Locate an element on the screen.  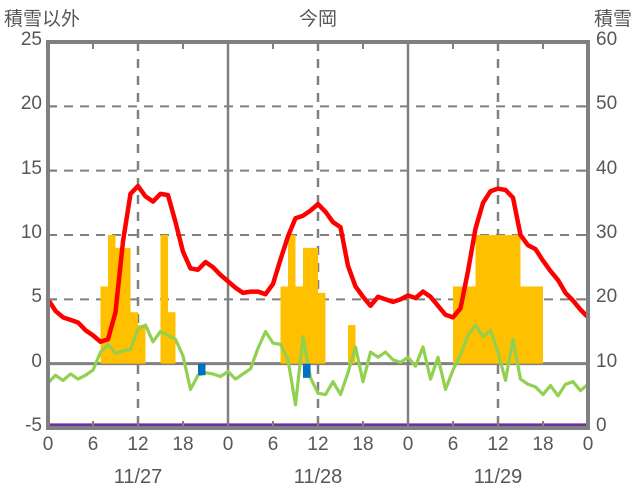
y-axis-tick-left: 20 is located at coordinates (31, 104).